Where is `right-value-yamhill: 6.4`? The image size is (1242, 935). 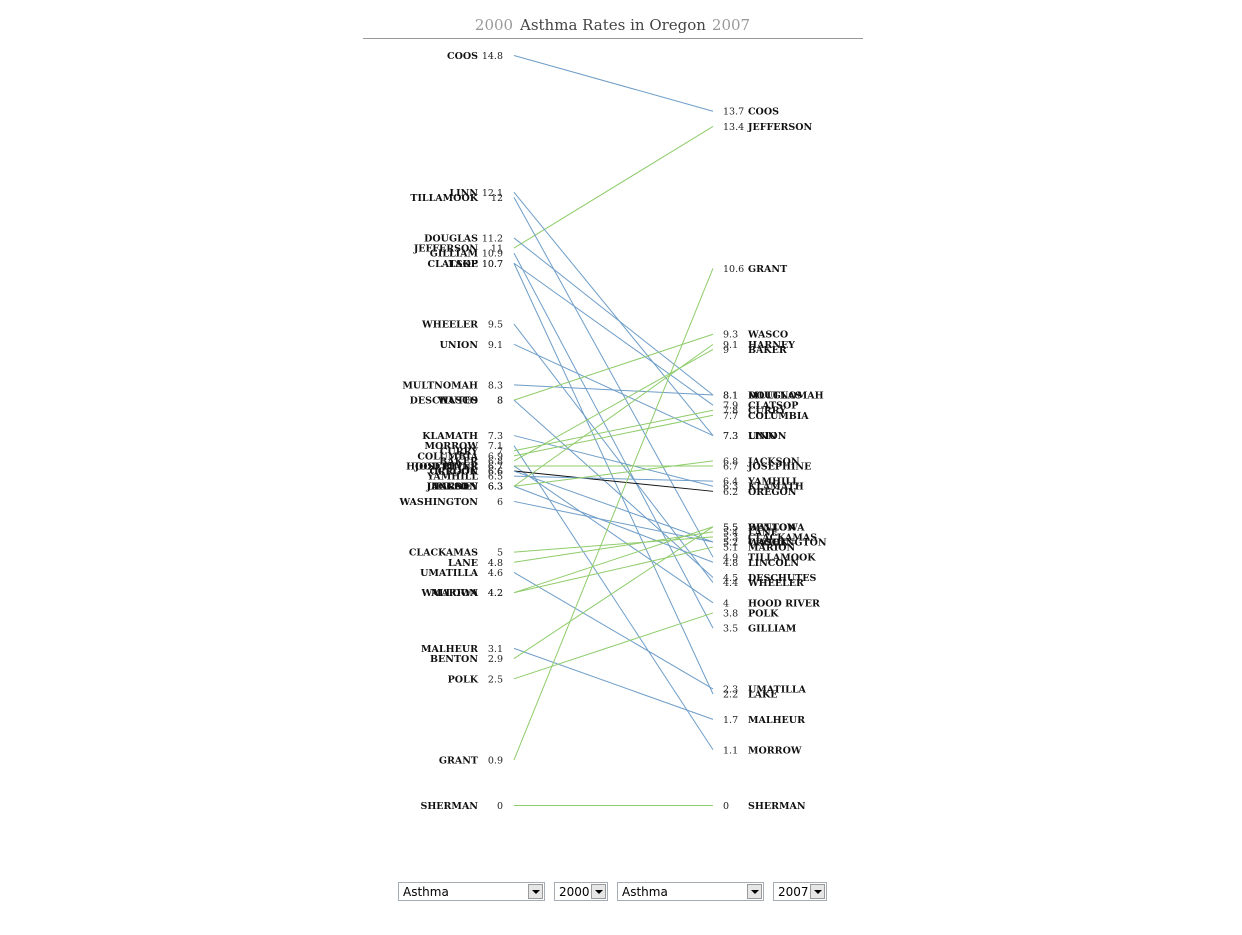 right-value-yamhill: 6.4 is located at coordinates (730, 482).